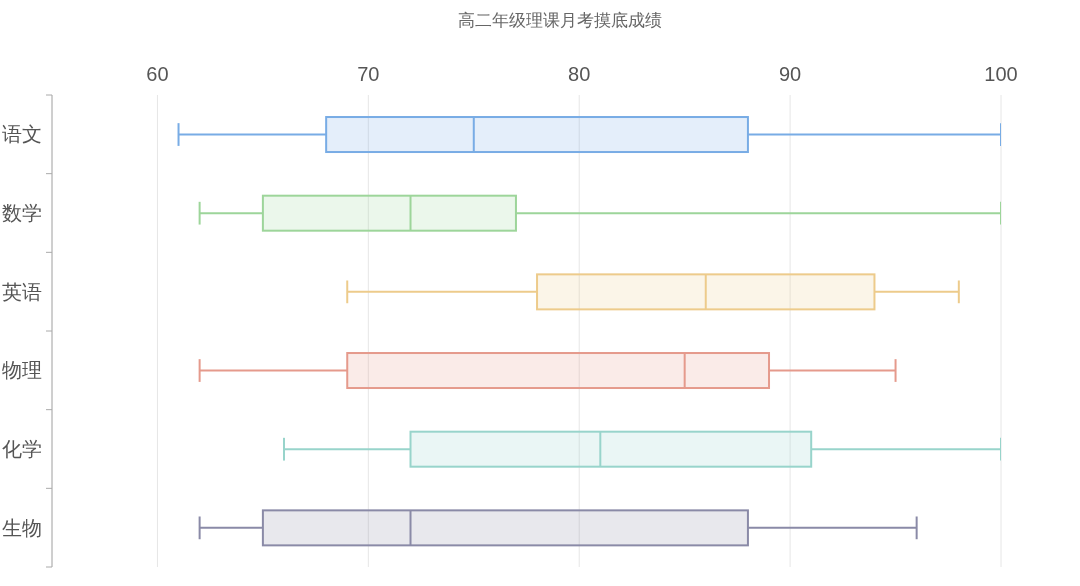 The image size is (1080, 586). I want to click on y-tick-label: 数学, so click(22, 213).